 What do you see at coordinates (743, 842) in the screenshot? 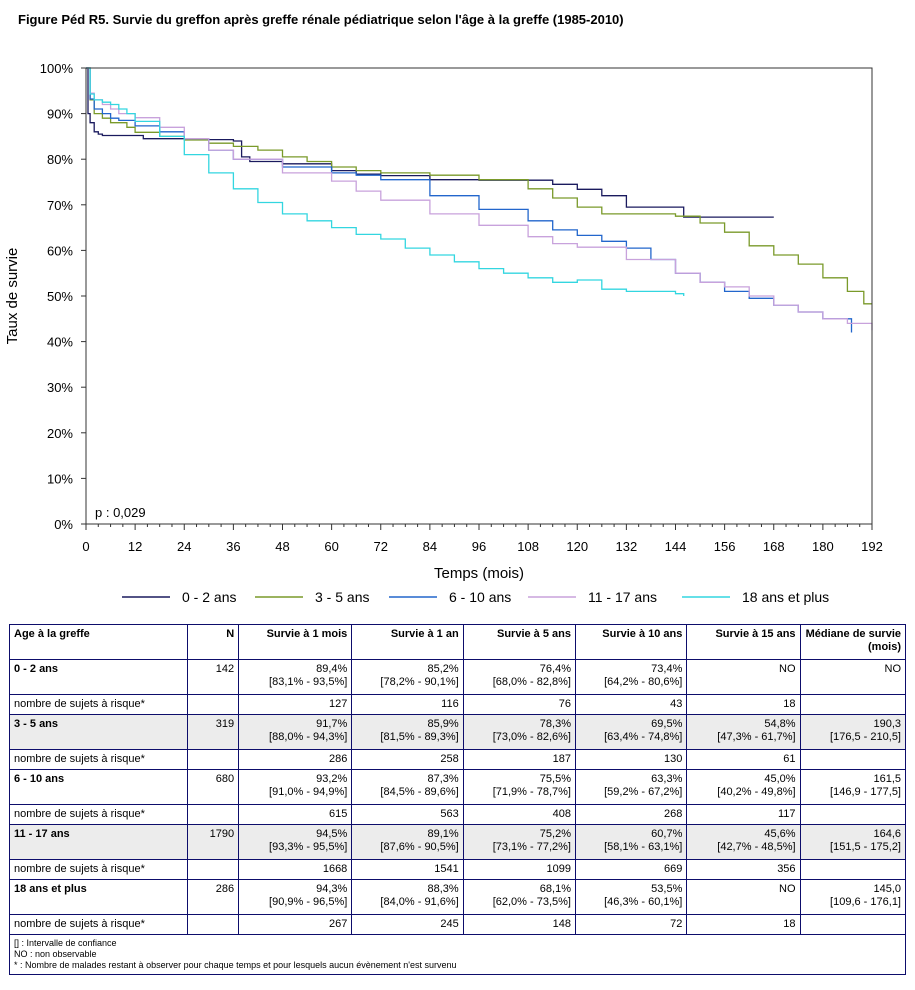
I see `survival-cell: 45,6% [42,7% - 48,5%]` at bounding box center [743, 842].